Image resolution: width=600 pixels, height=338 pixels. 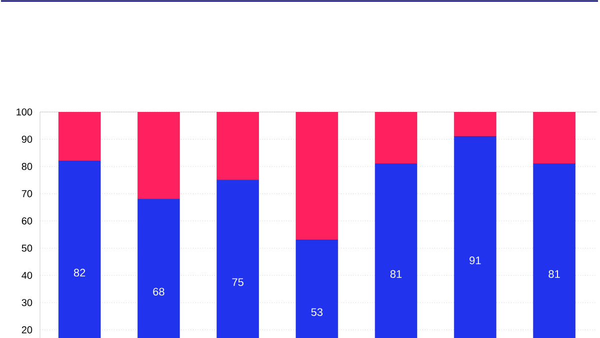 What do you see at coordinates (27, 139) in the screenshot?
I see `y-tick-label: 90` at bounding box center [27, 139].